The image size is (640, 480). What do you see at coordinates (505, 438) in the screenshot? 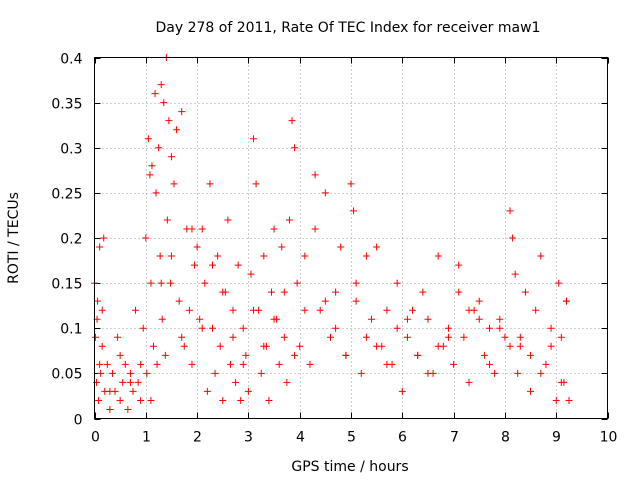
I see `x-tick-label: 8` at bounding box center [505, 438].